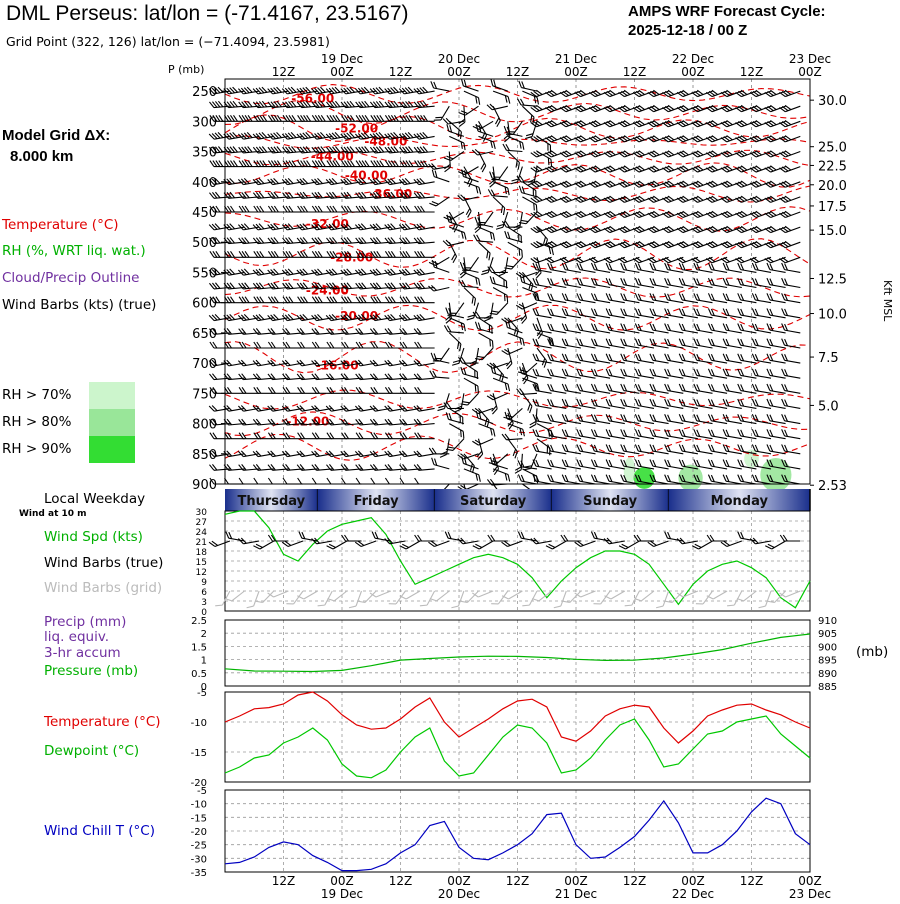 The height and width of the screenshot is (904, 900). Describe the element at coordinates (204, 485) in the screenshot. I see `pressure-tick-label: 900` at that location.